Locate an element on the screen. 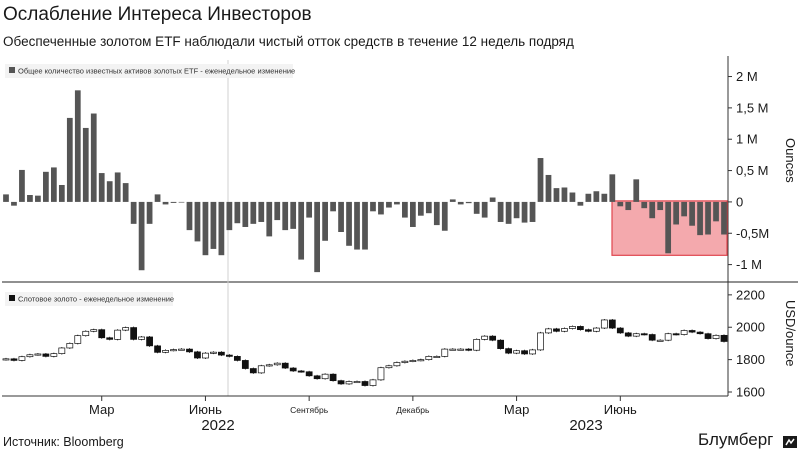  brand-logo: Блумберг is located at coordinates (736, 439).